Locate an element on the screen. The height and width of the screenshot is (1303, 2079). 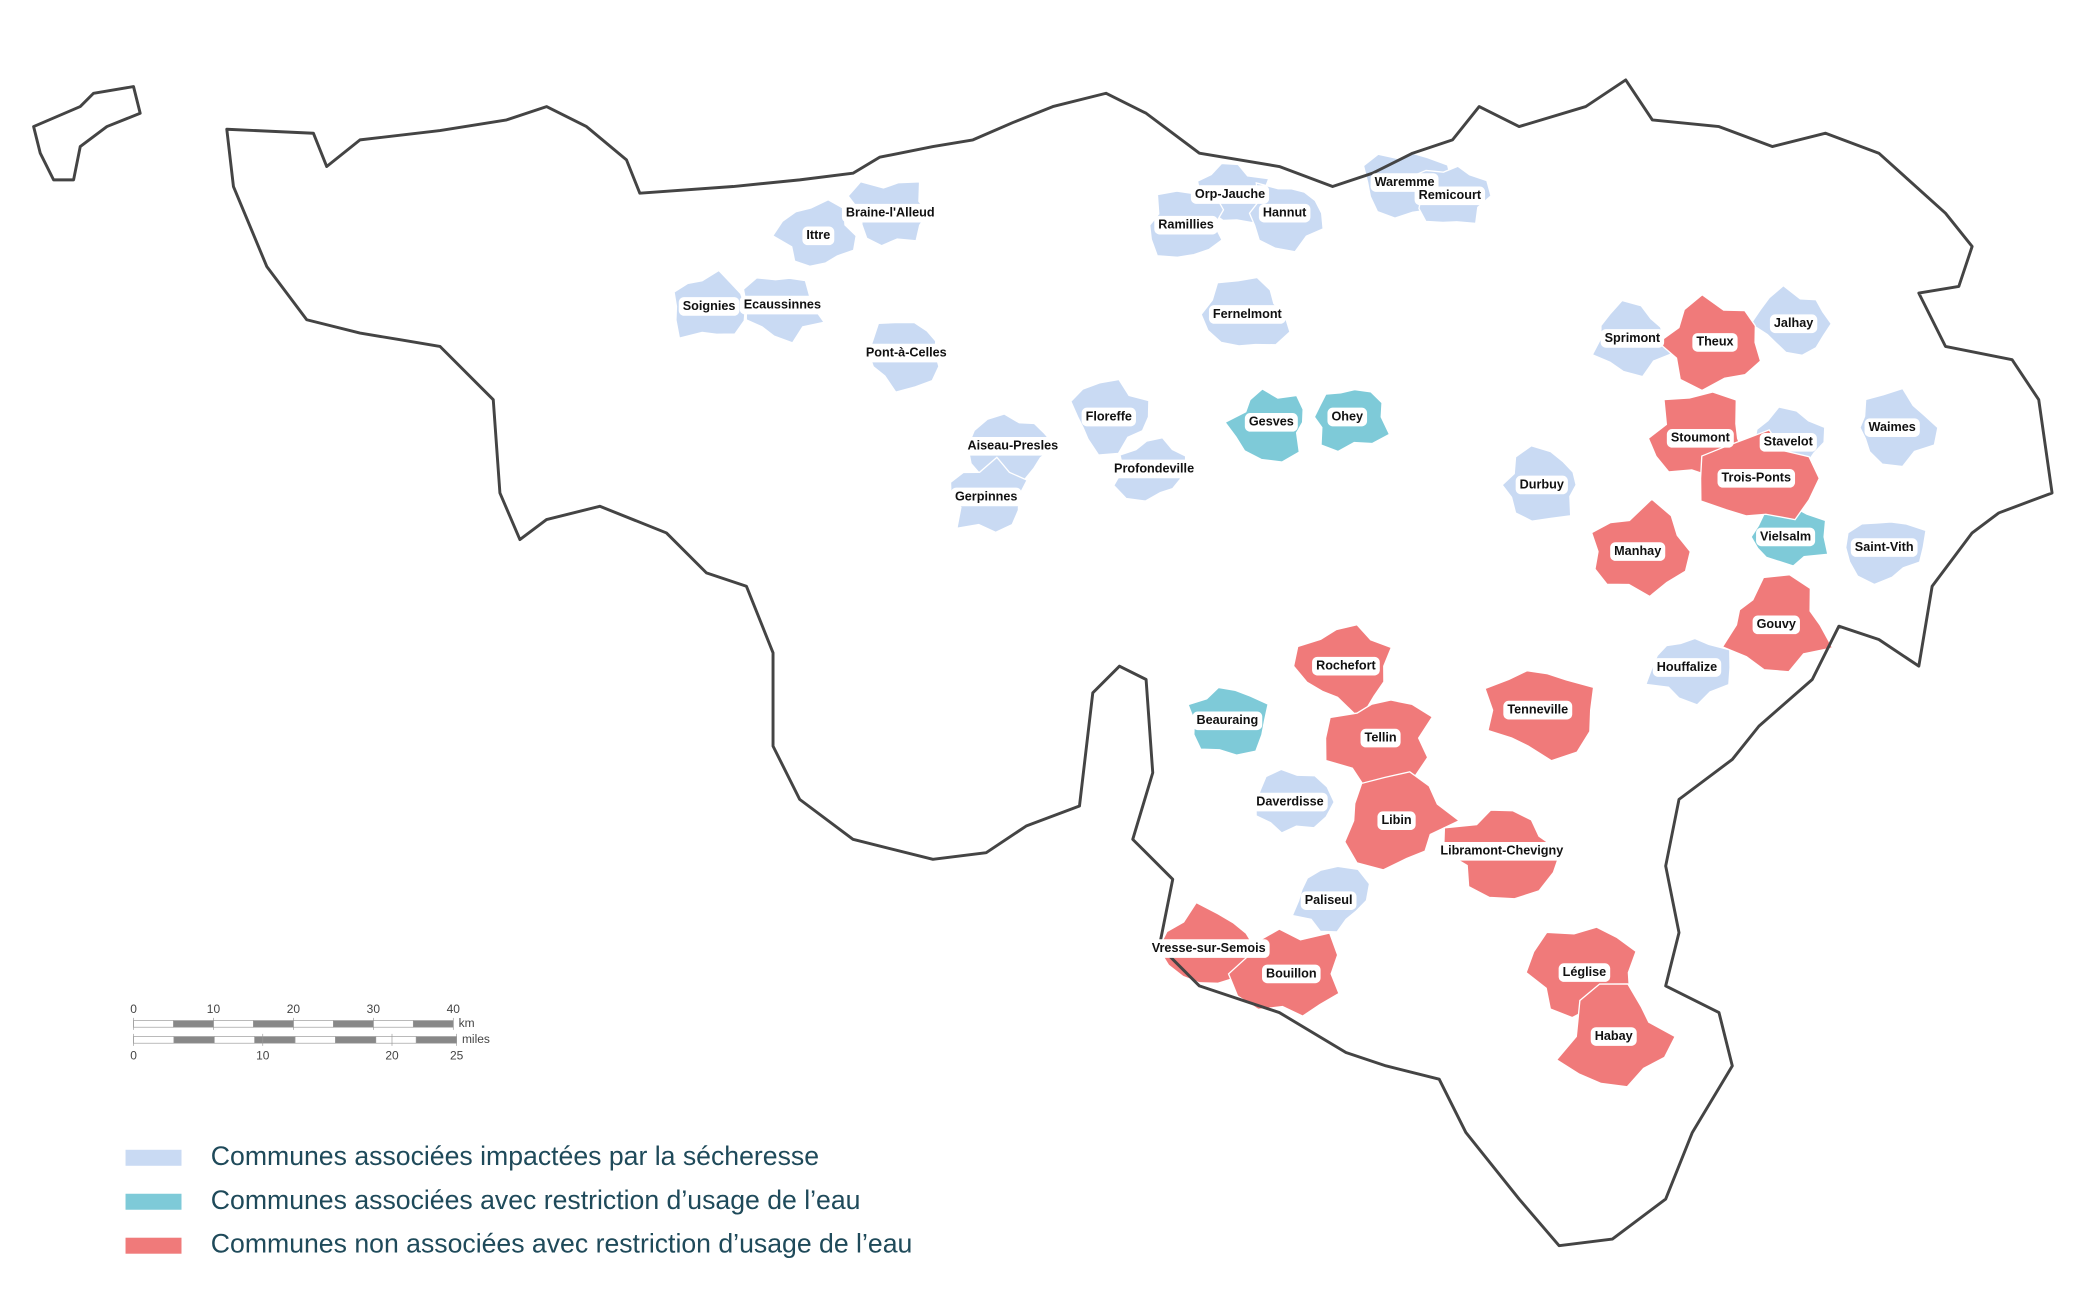
commune-label: Vielsalm is located at coordinates (1785, 536).